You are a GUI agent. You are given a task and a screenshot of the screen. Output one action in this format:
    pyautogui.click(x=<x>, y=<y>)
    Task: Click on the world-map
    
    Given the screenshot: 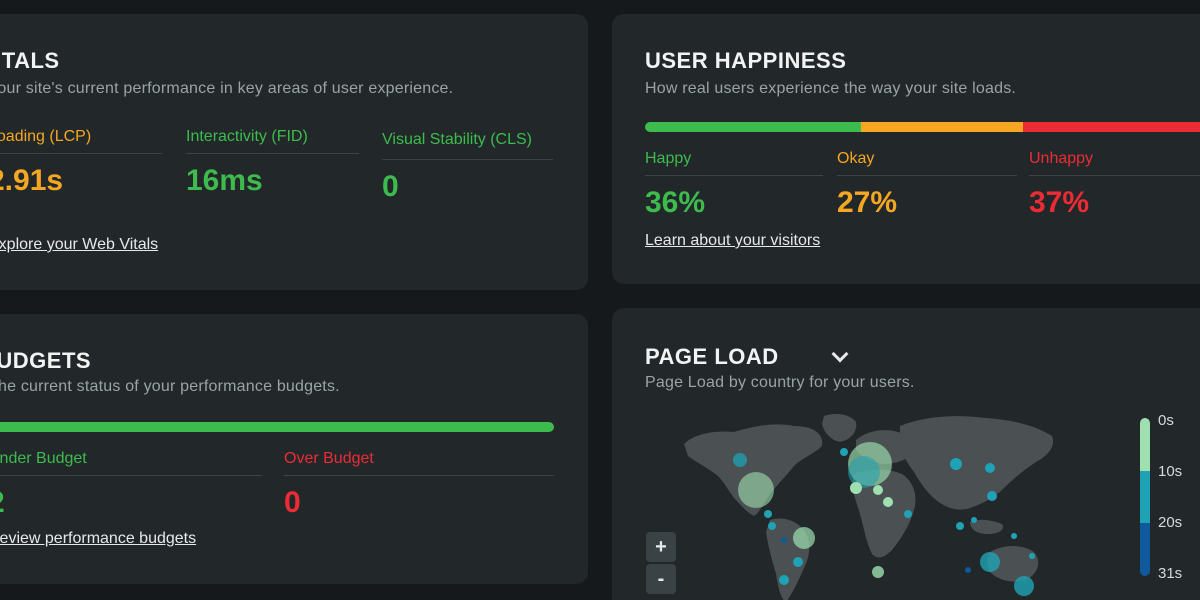 What is the action you would take?
    pyautogui.click(x=869, y=502)
    